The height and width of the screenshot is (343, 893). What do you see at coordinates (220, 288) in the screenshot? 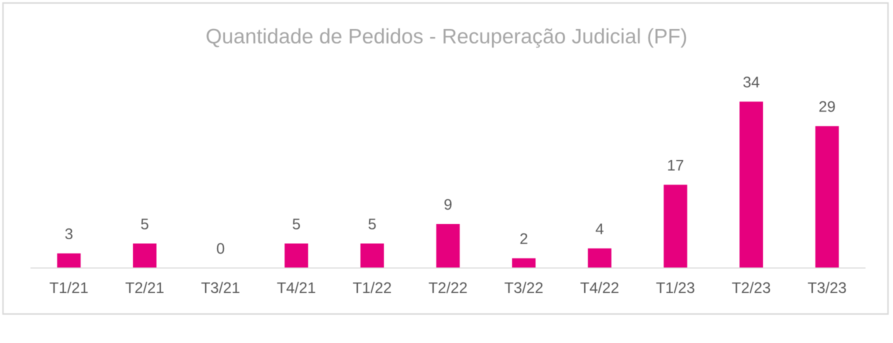
I see `x-tick-label: T3/21` at bounding box center [220, 288].